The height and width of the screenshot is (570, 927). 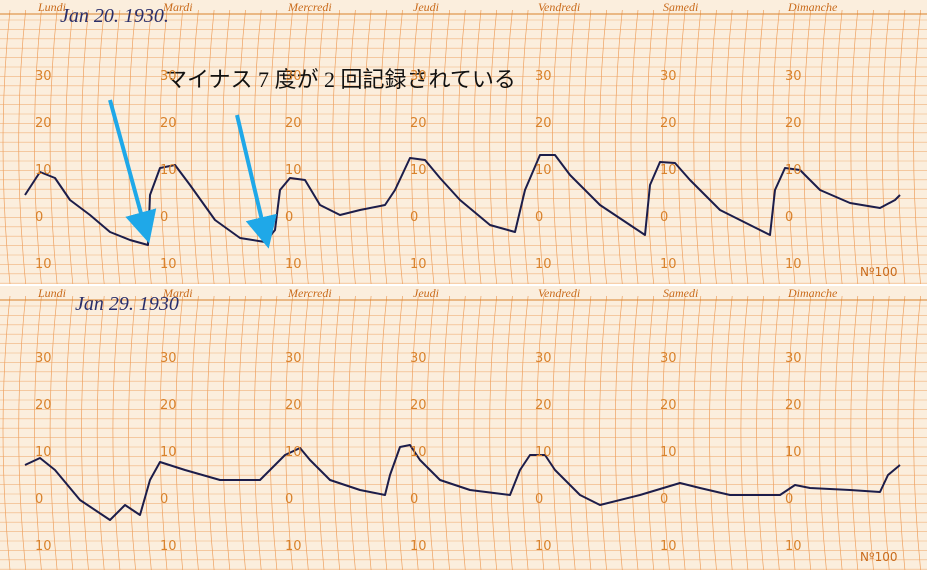 I want to click on temperature-trace, so click(x=462, y=482).